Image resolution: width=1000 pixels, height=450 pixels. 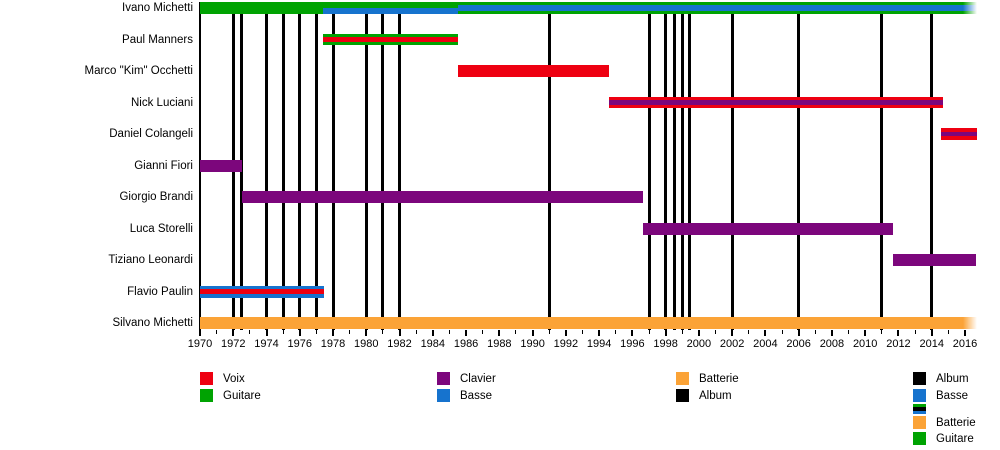 What do you see at coordinates (919, 406) in the screenshot?
I see `swatch-stripe-green` at bounding box center [919, 406].